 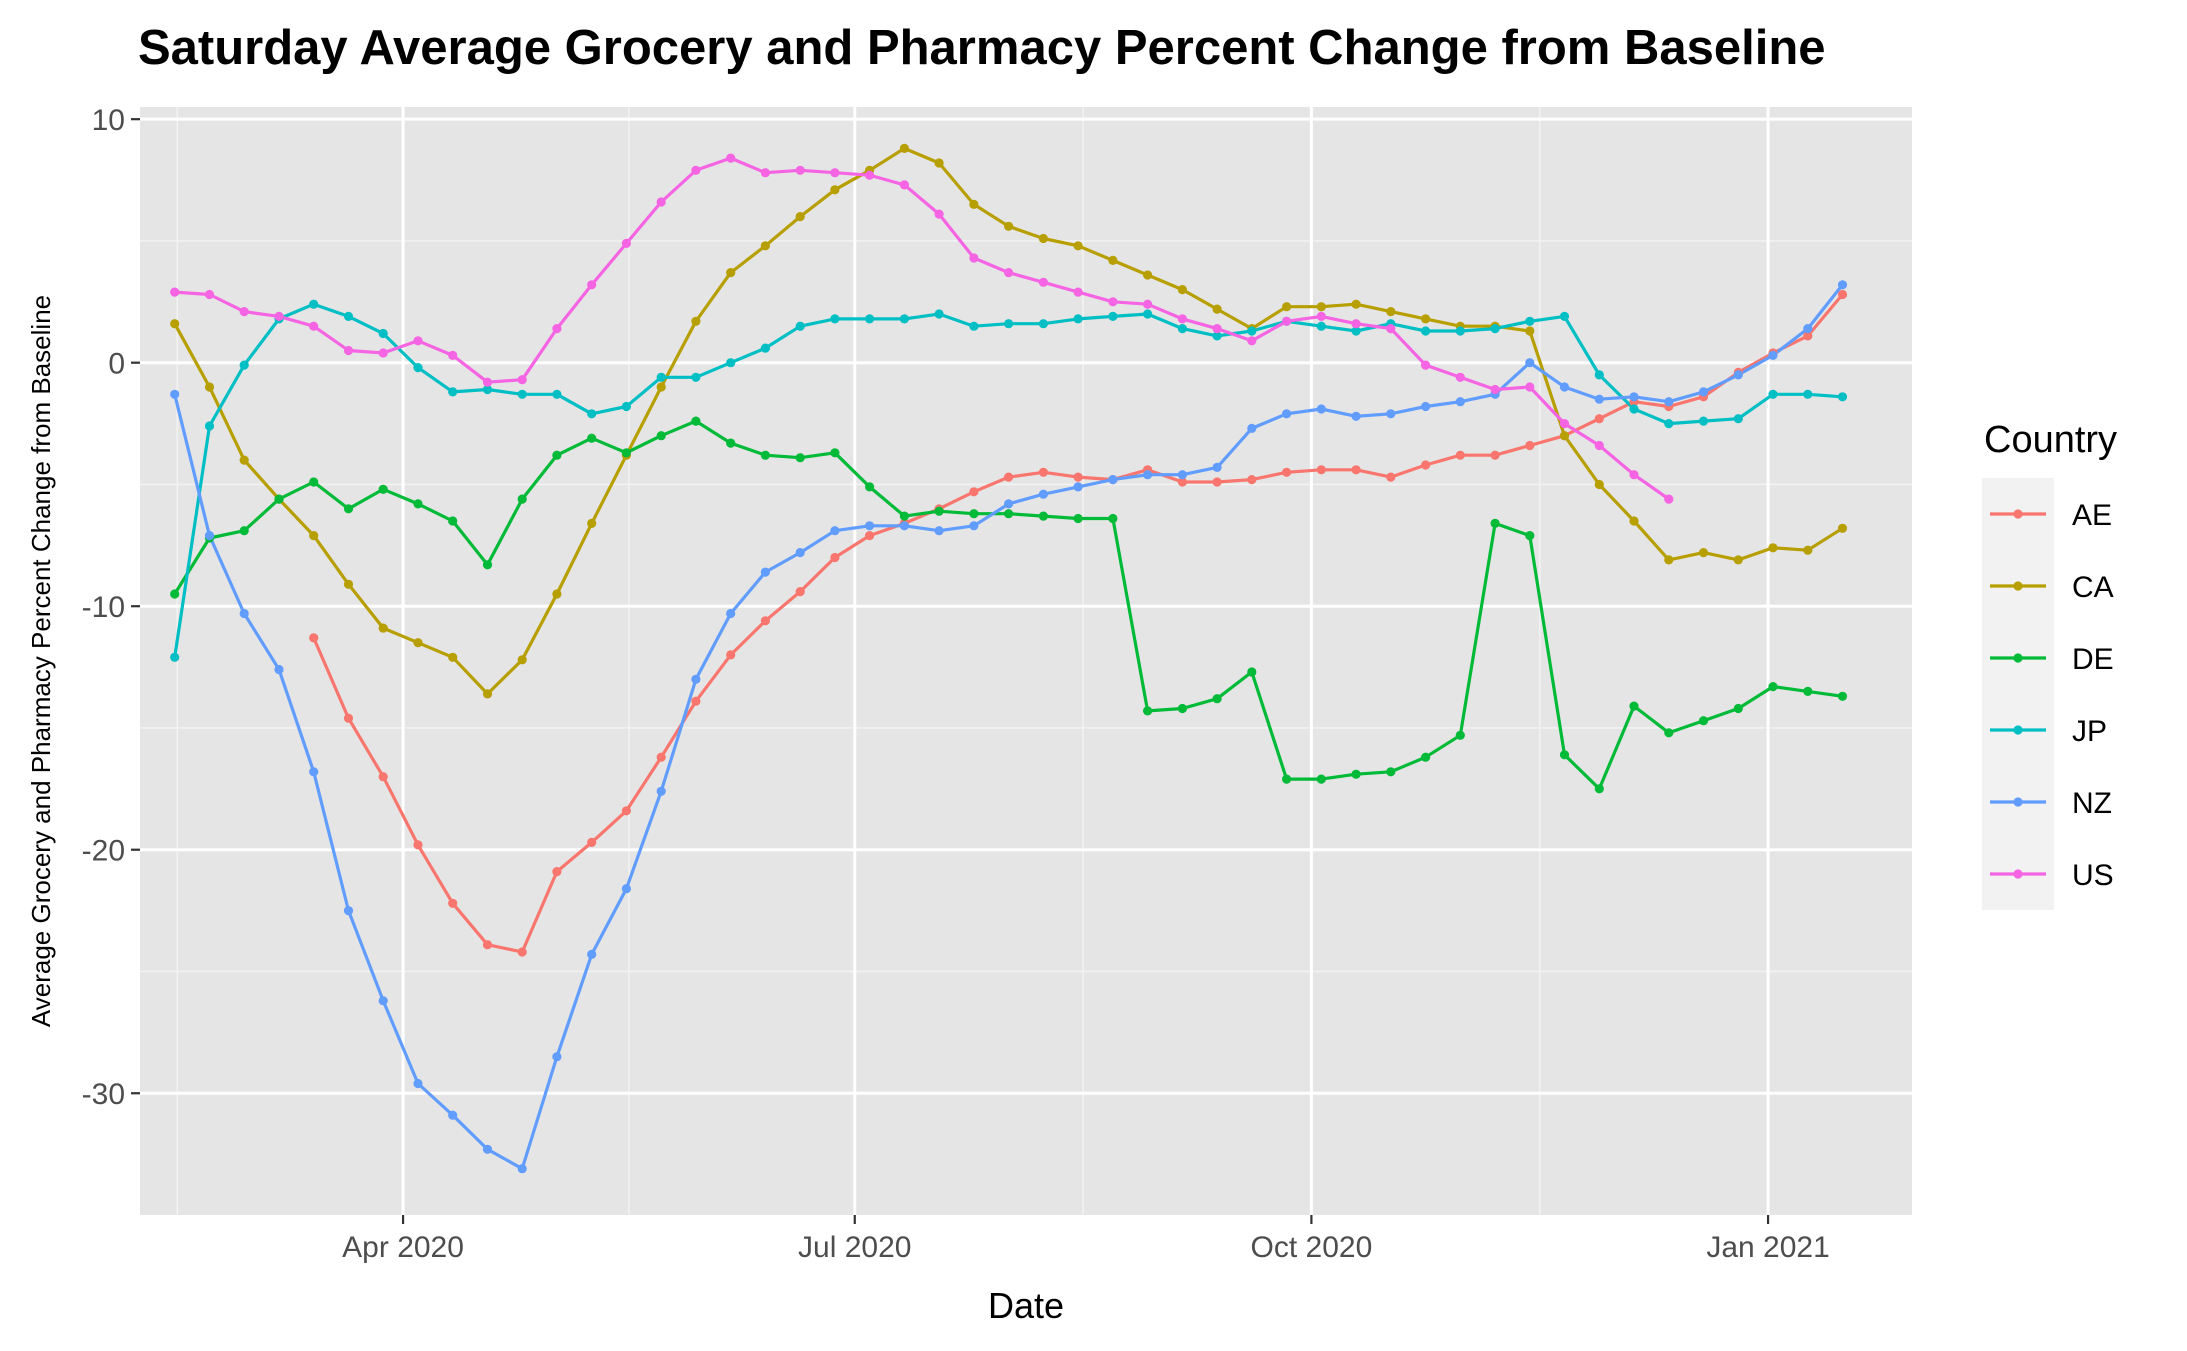 What do you see at coordinates (2092, 515) in the screenshot?
I see `legend-label-ae: AE` at bounding box center [2092, 515].